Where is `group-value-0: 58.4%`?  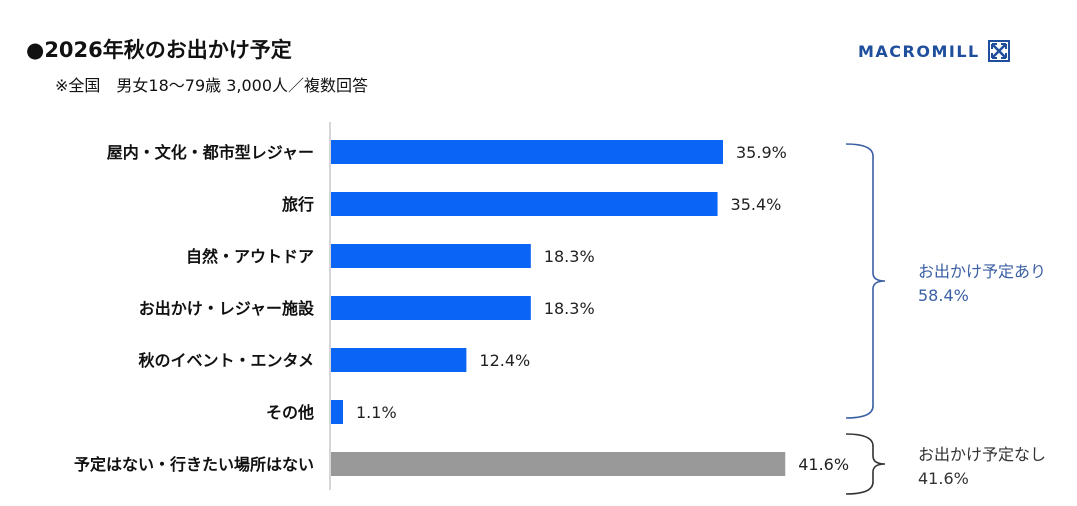 group-value-0: 58.4% is located at coordinates (943, 295).